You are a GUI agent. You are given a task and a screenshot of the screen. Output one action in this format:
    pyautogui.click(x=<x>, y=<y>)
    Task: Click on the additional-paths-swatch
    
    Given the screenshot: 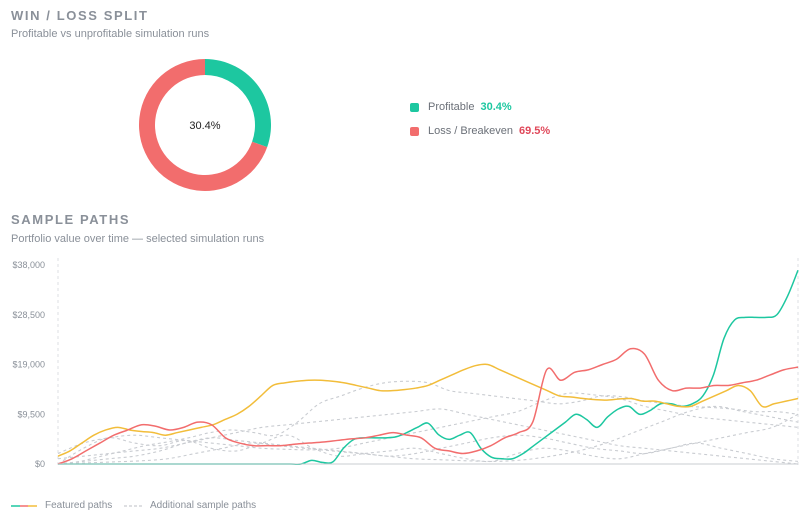 What is the action you would take?
    pyautogui.click(x=133, y=505)
    